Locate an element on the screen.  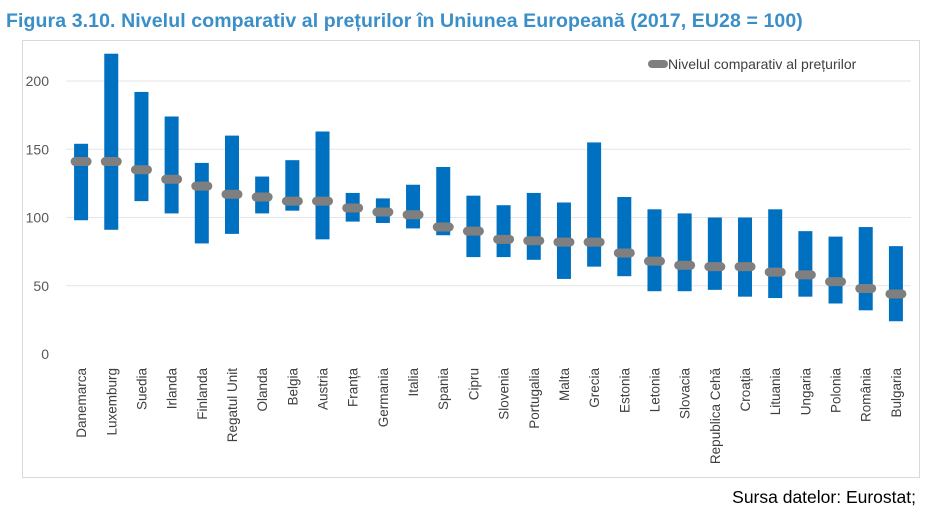
x-tick-label: Danemarca is located at coordinates (81, 403).